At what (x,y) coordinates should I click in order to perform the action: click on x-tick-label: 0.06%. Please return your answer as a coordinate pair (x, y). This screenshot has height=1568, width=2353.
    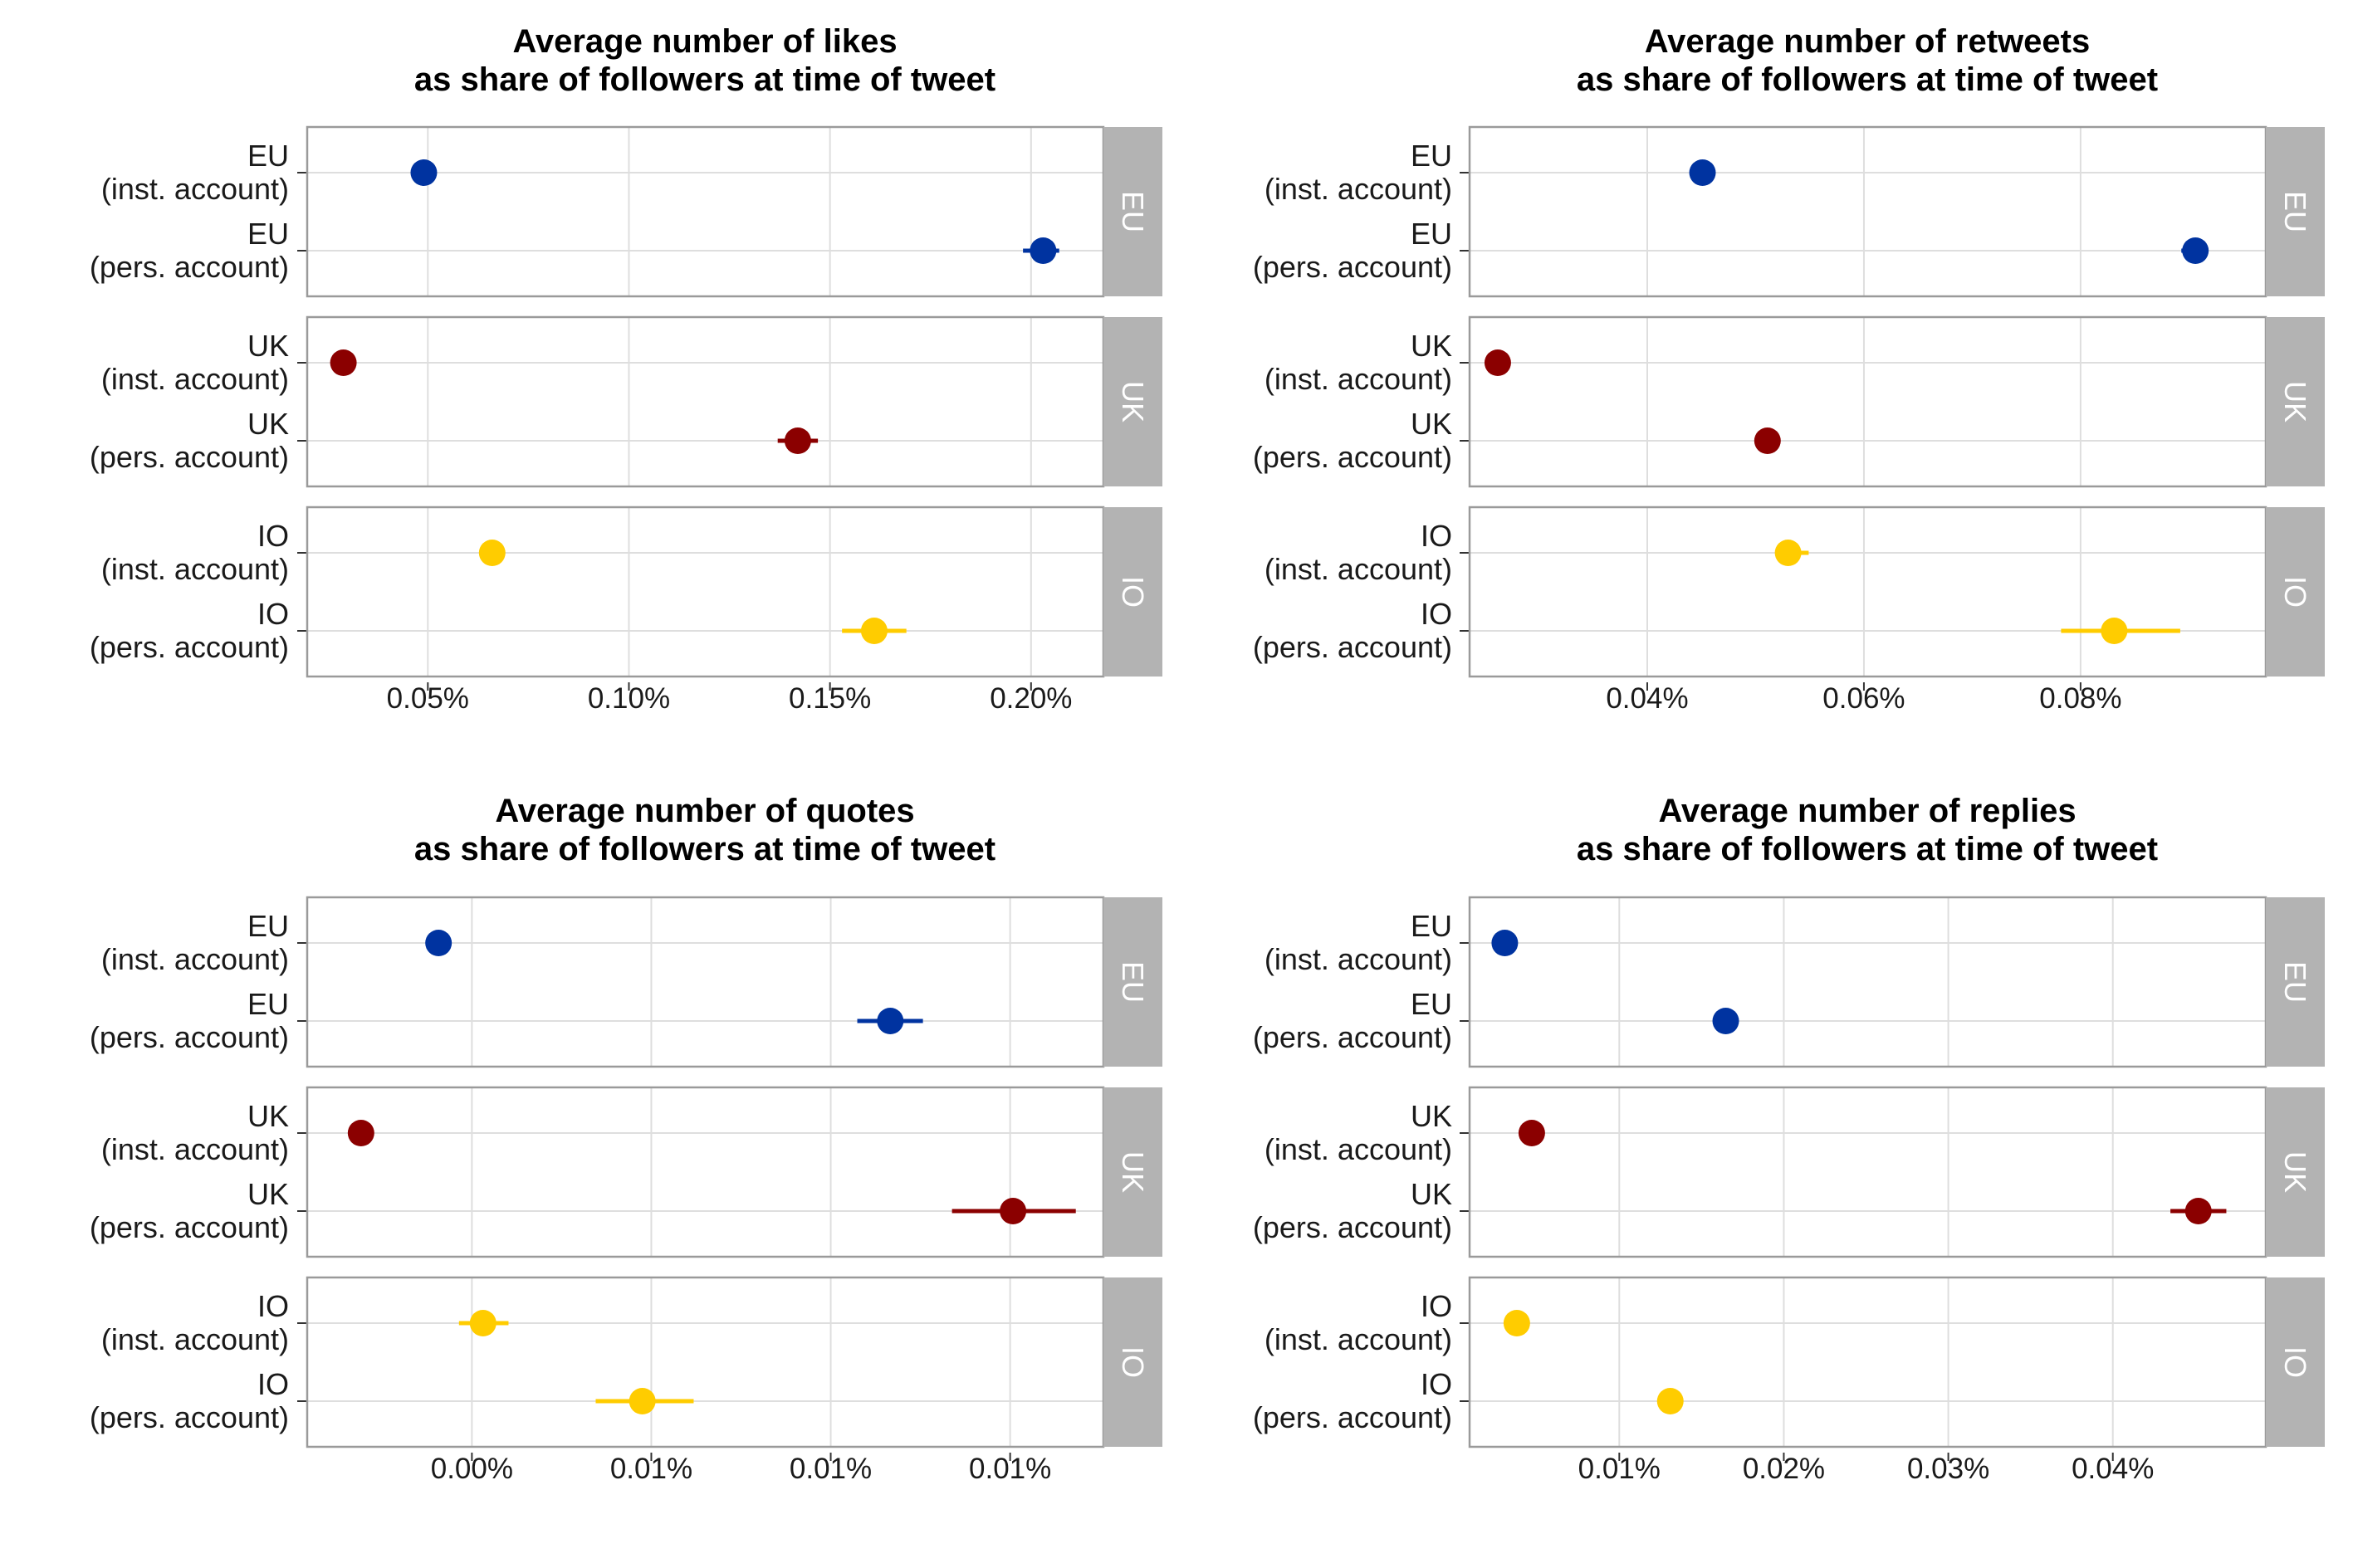
    Looking at the image, I should click on (1863, 698).